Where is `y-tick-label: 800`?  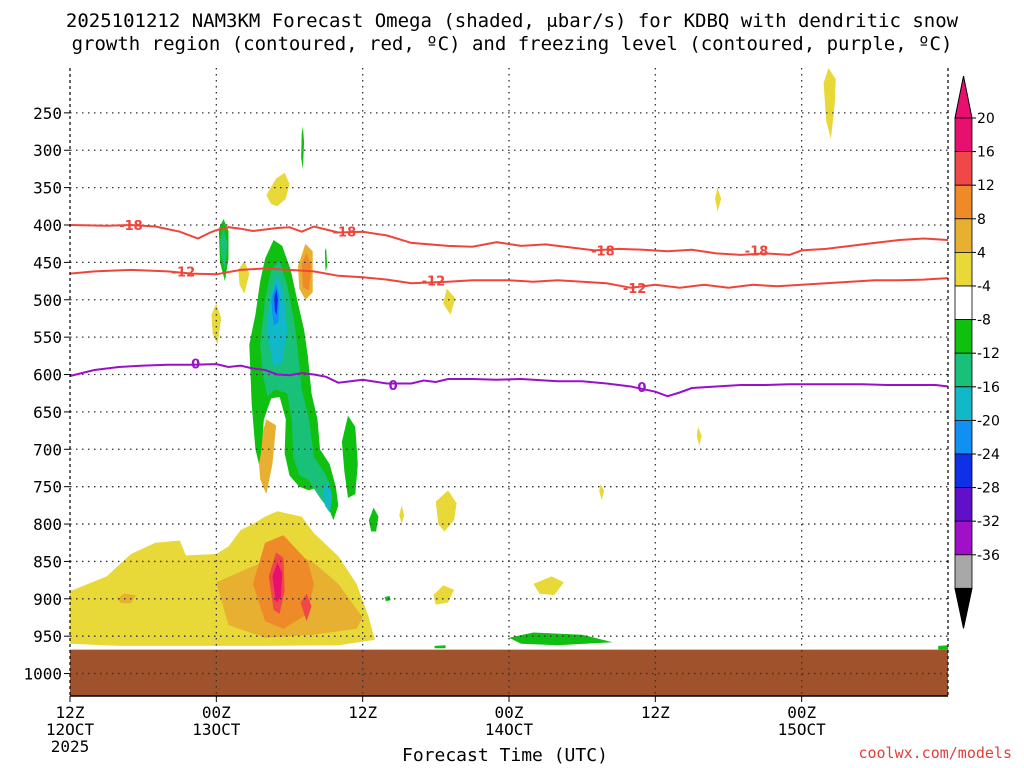
y-tick-label: 800 is located at coordinates (47, 524).